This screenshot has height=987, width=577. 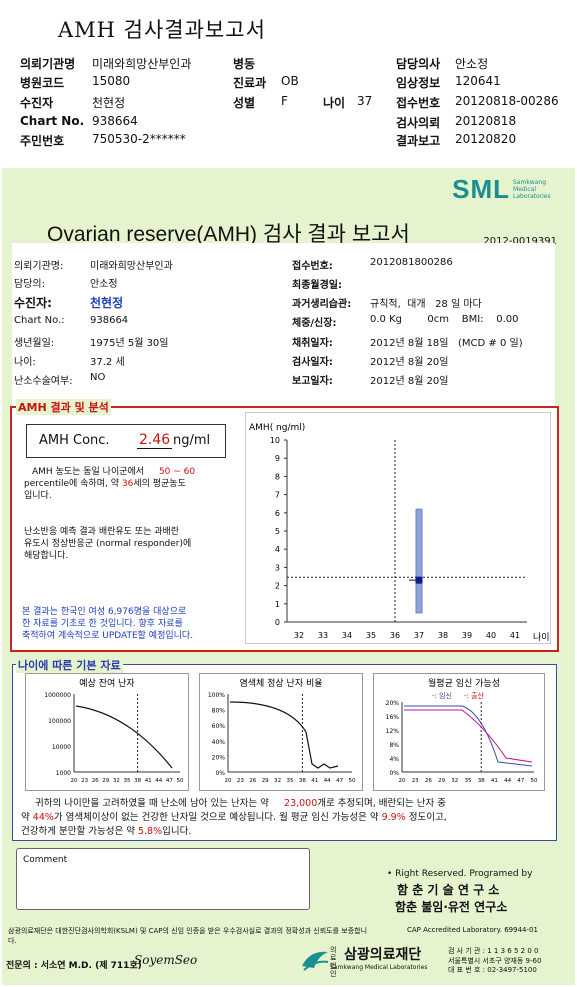 I want to click on logo-subtitle: Samkwang Medical Laboratories, so click(x=532, y=189).